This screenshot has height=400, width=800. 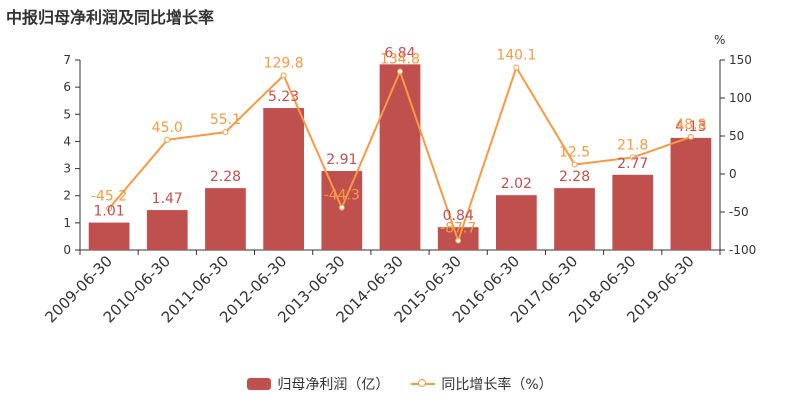 What do you see at coordinates (458, 229) in the screenshot?
I see `growth-value-label: -87.7` at bounding box center [458, 229].